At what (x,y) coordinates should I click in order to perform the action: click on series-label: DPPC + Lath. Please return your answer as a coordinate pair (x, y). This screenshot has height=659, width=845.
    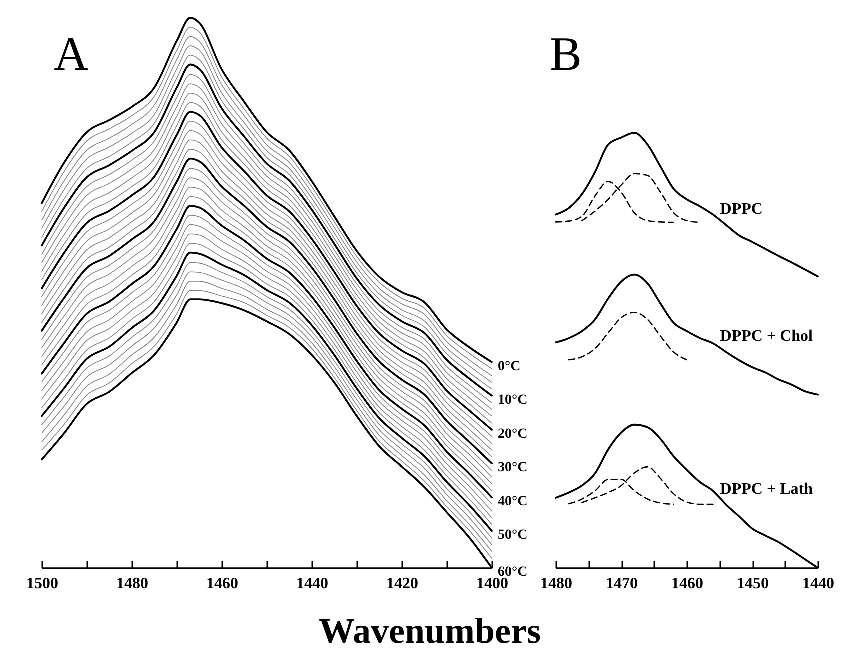
    Looking at the image, I should click on (767, 489).